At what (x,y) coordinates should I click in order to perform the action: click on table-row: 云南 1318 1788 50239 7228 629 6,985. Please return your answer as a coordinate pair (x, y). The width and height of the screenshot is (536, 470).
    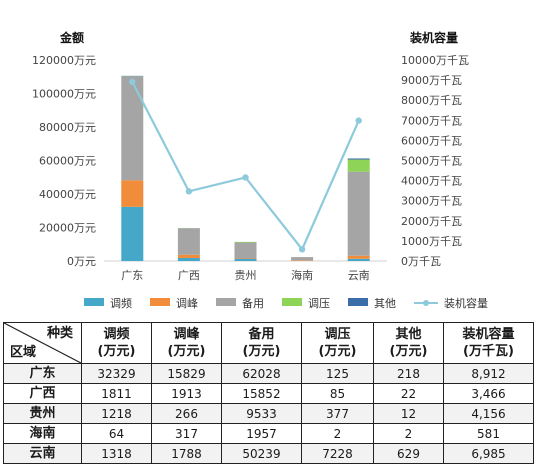
    Looking at the image, I should click on (268, 453).